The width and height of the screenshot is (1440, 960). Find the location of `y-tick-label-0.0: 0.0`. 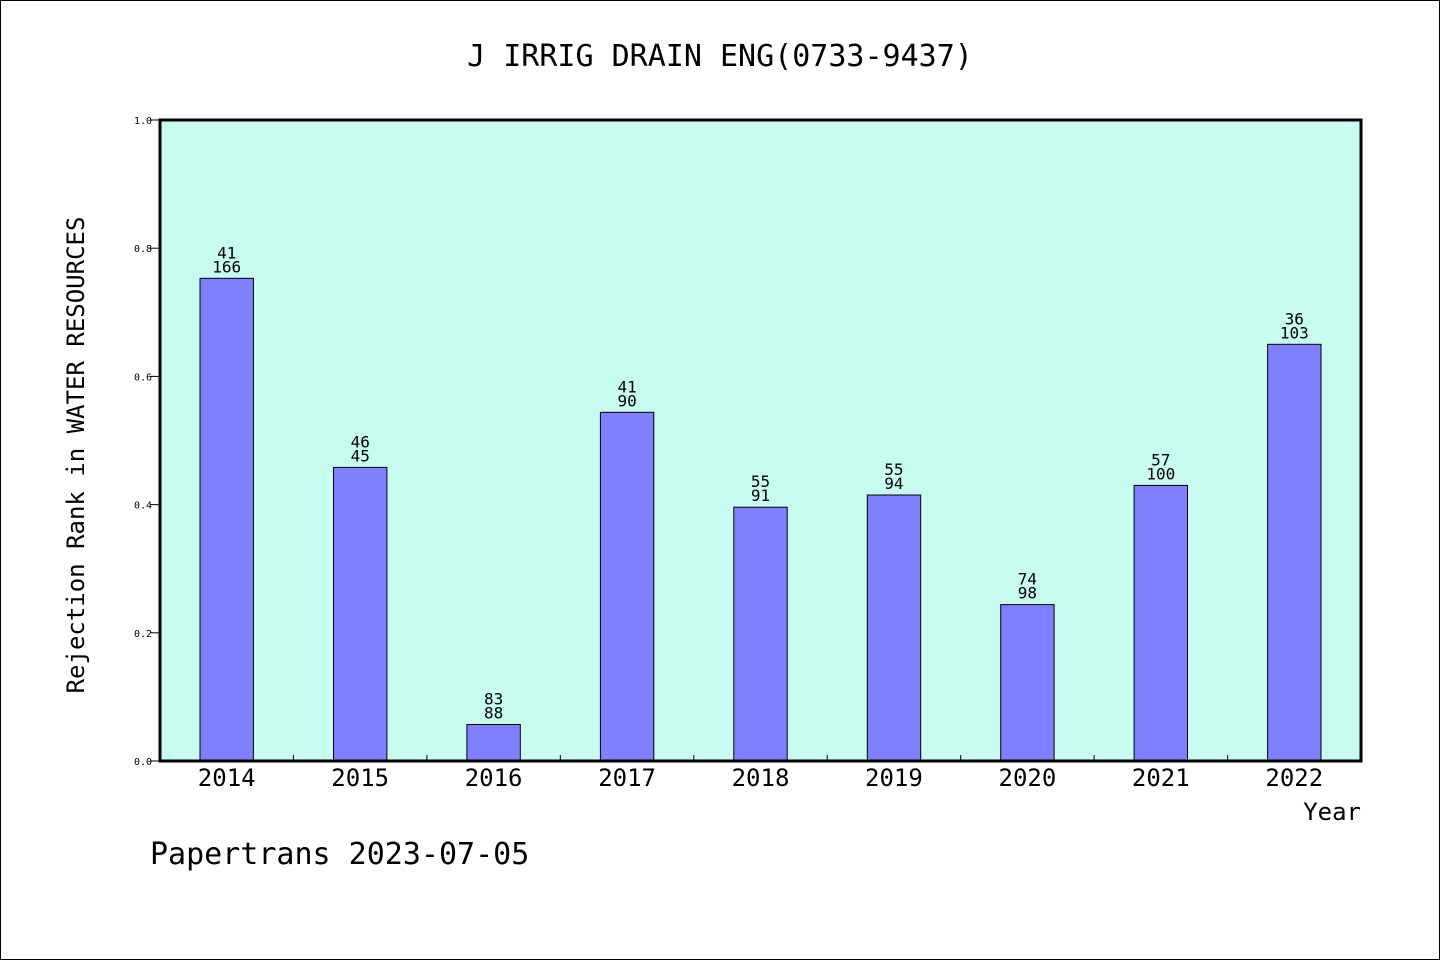

y-tick-label-0.0: 0.0 is located at coordinates (143, 762).